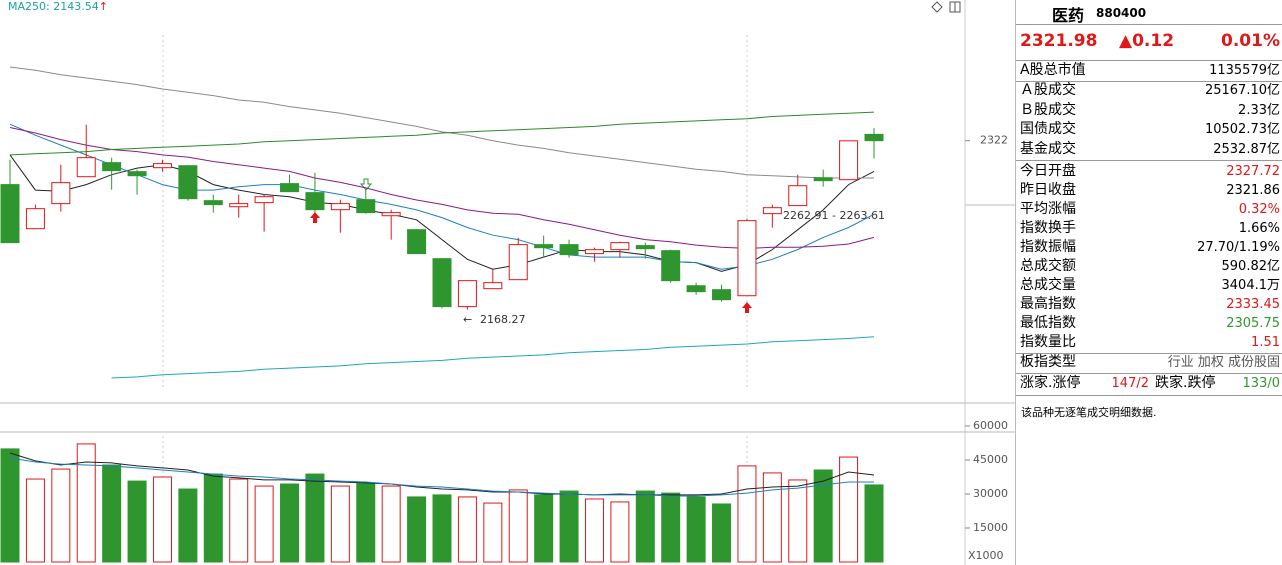 This screenshot has width=1282, height=565. I want to click on footer-note: 该品种无逐笔成交明细数据., so click(1089, 412).